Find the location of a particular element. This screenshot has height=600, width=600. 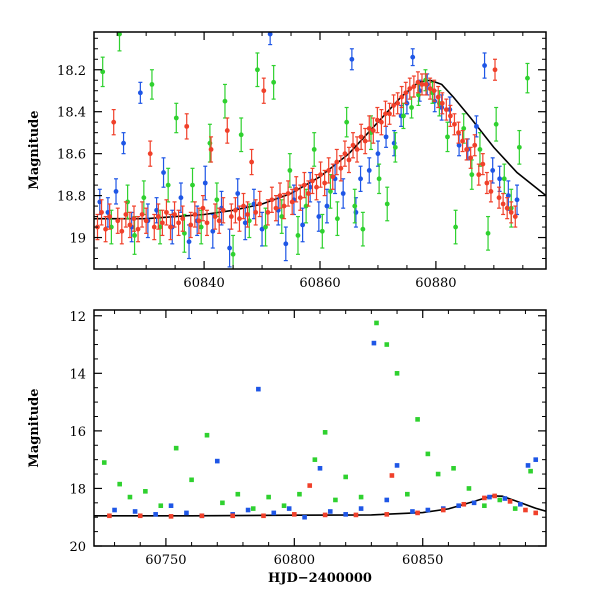

y-tick-label: 18.4 is located at coordinates (71, 113).